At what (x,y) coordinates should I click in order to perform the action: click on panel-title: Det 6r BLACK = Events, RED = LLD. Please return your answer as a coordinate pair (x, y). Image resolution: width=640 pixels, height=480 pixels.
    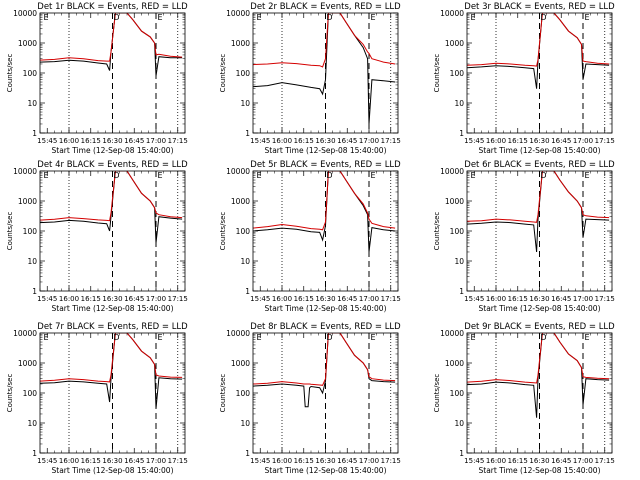
    Looking at the image, I should click on (539, 165).